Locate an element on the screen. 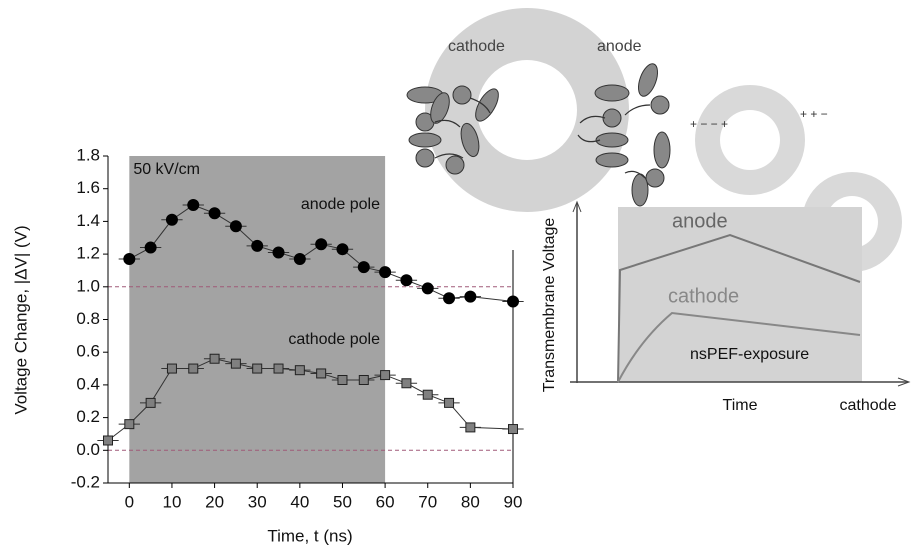  series-label: cathode pole is located at coordinates (334, 339).